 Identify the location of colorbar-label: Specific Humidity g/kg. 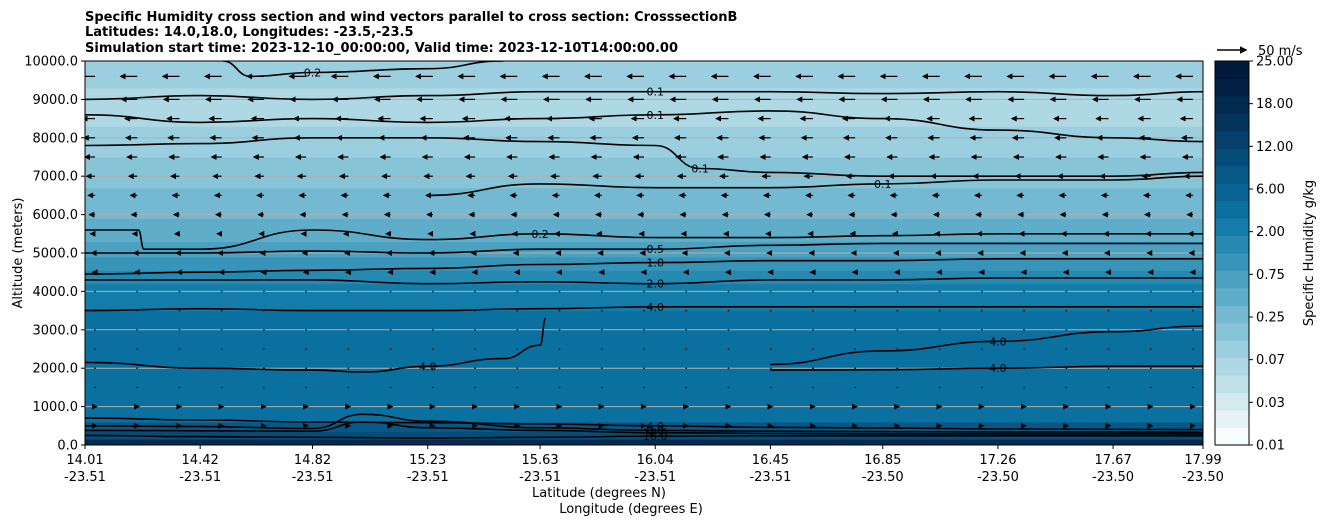
(1309, 253).